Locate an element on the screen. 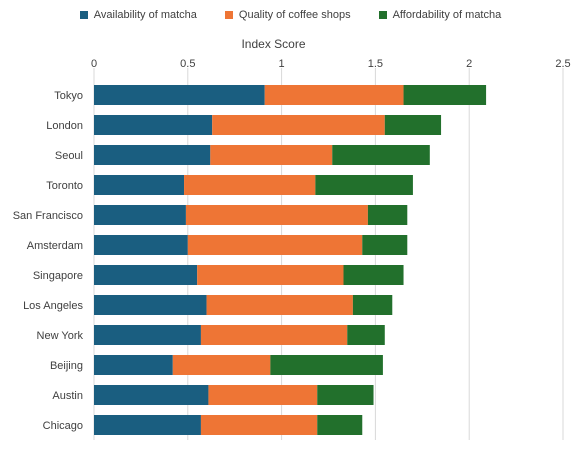 The height and width of the screenshot is (455, 581). legend-label-affordability: Affordability of matcha is located at coordinates (447, 15).